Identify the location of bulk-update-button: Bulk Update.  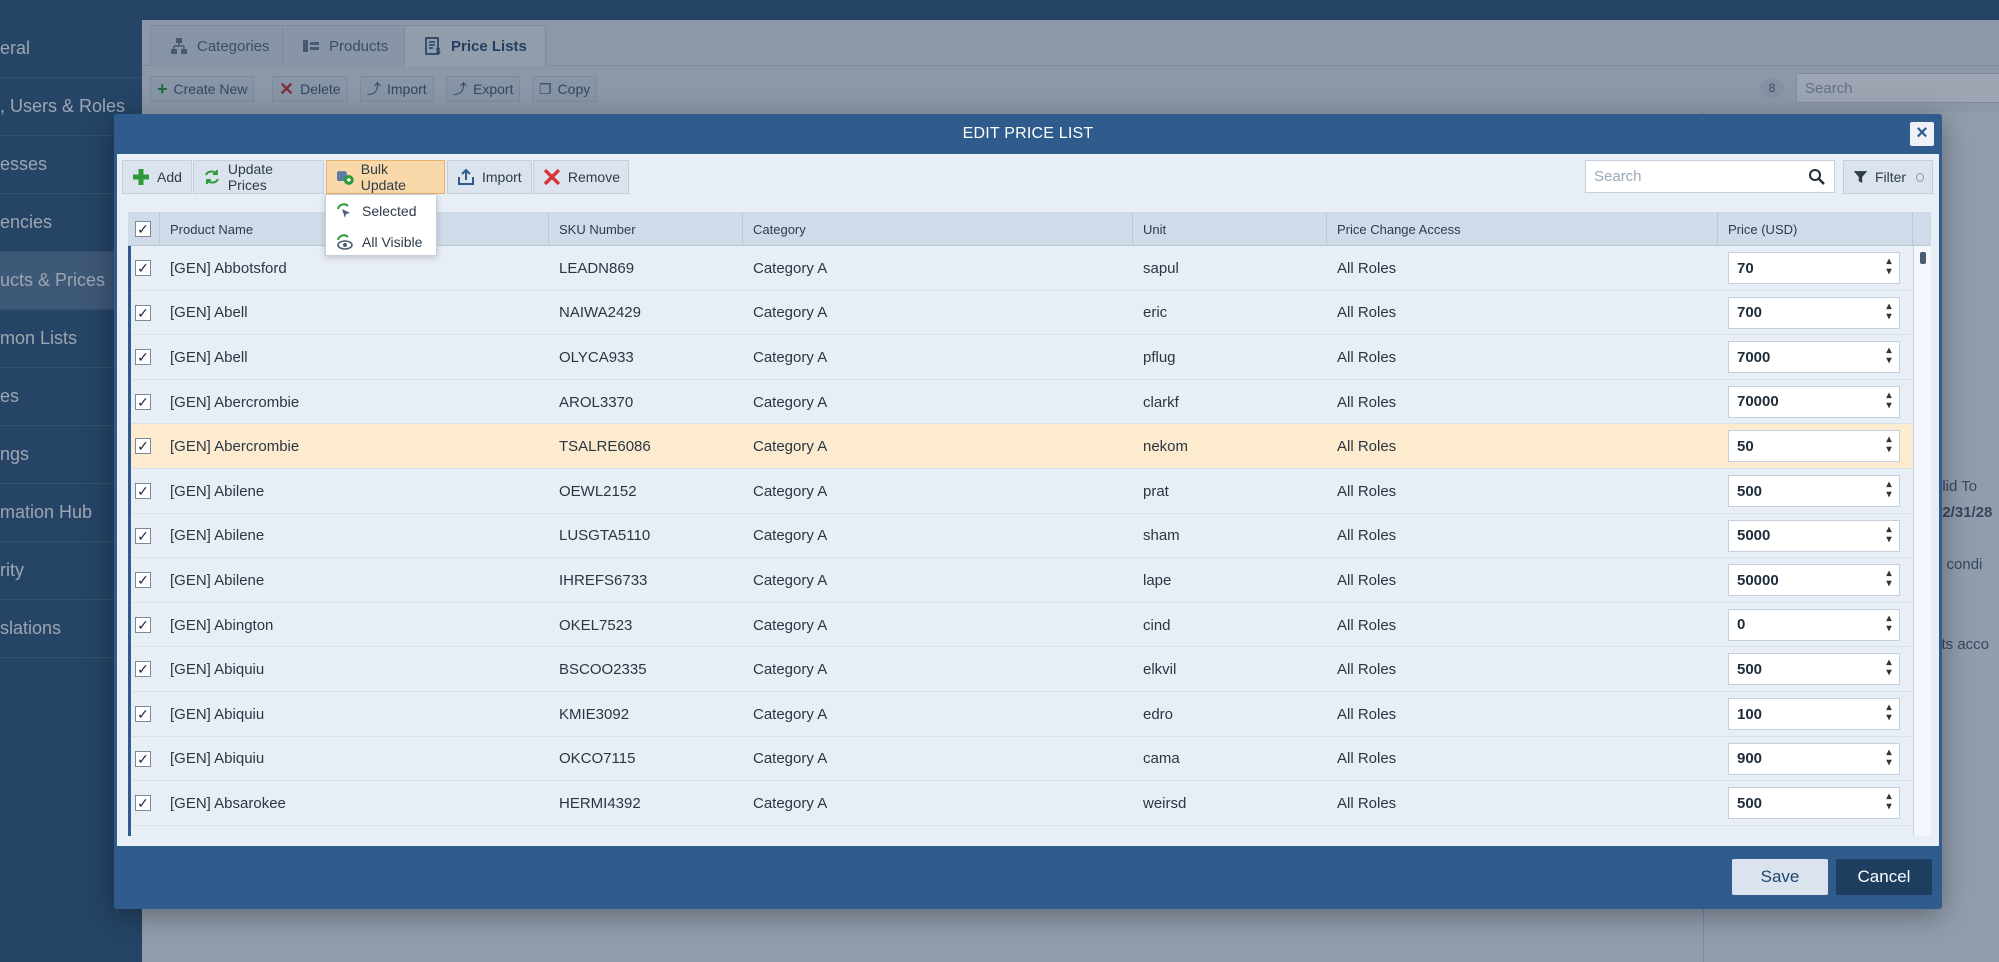
(385, 177).